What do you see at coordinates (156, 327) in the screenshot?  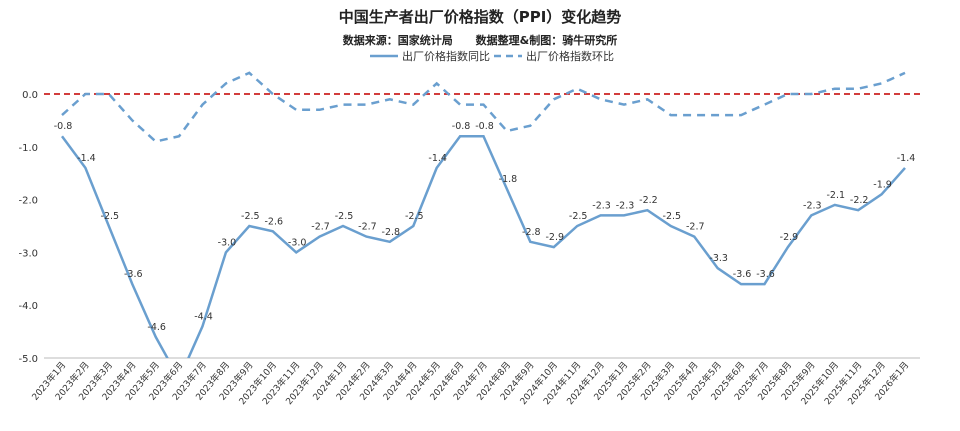 I see `data-label-yoy: -4.6` at bounding box center [156, 327].